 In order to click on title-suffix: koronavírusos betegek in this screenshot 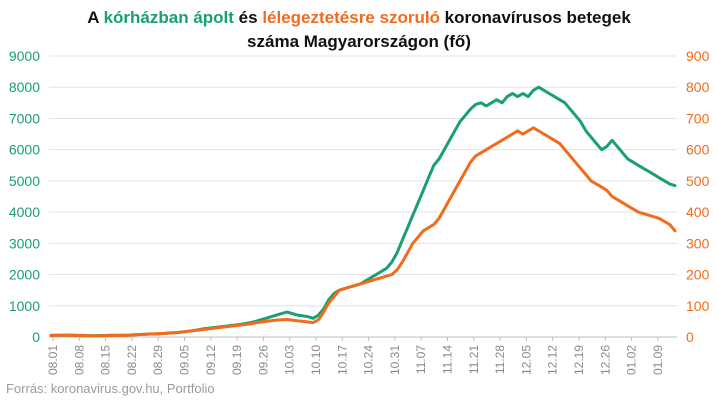, I will do `click(535, 17)`.